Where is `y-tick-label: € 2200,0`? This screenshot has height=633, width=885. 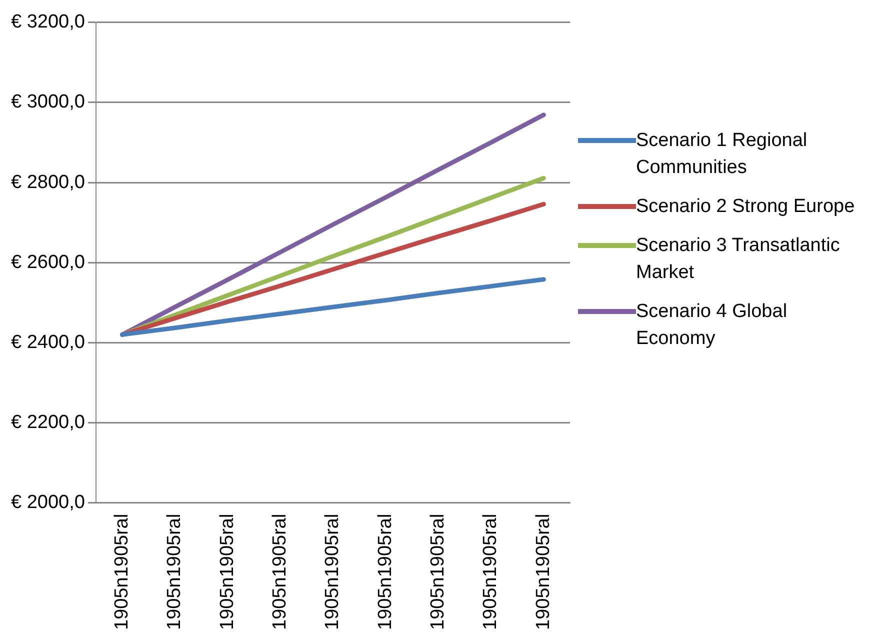 y-tick-label: € 2200,0 is located at coordinates (47, 422).